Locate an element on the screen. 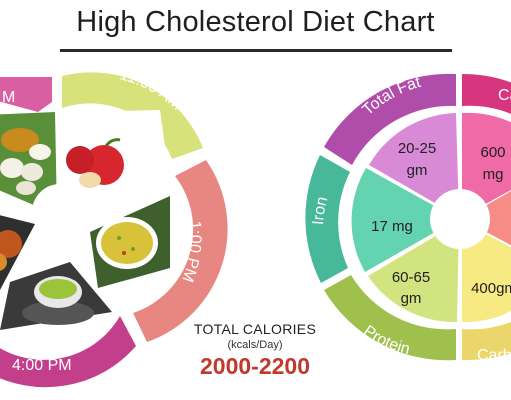 Image resolution: width=511 pixels, height=400 pixels. ring-segment-protein is located at coordinates (390, 318).